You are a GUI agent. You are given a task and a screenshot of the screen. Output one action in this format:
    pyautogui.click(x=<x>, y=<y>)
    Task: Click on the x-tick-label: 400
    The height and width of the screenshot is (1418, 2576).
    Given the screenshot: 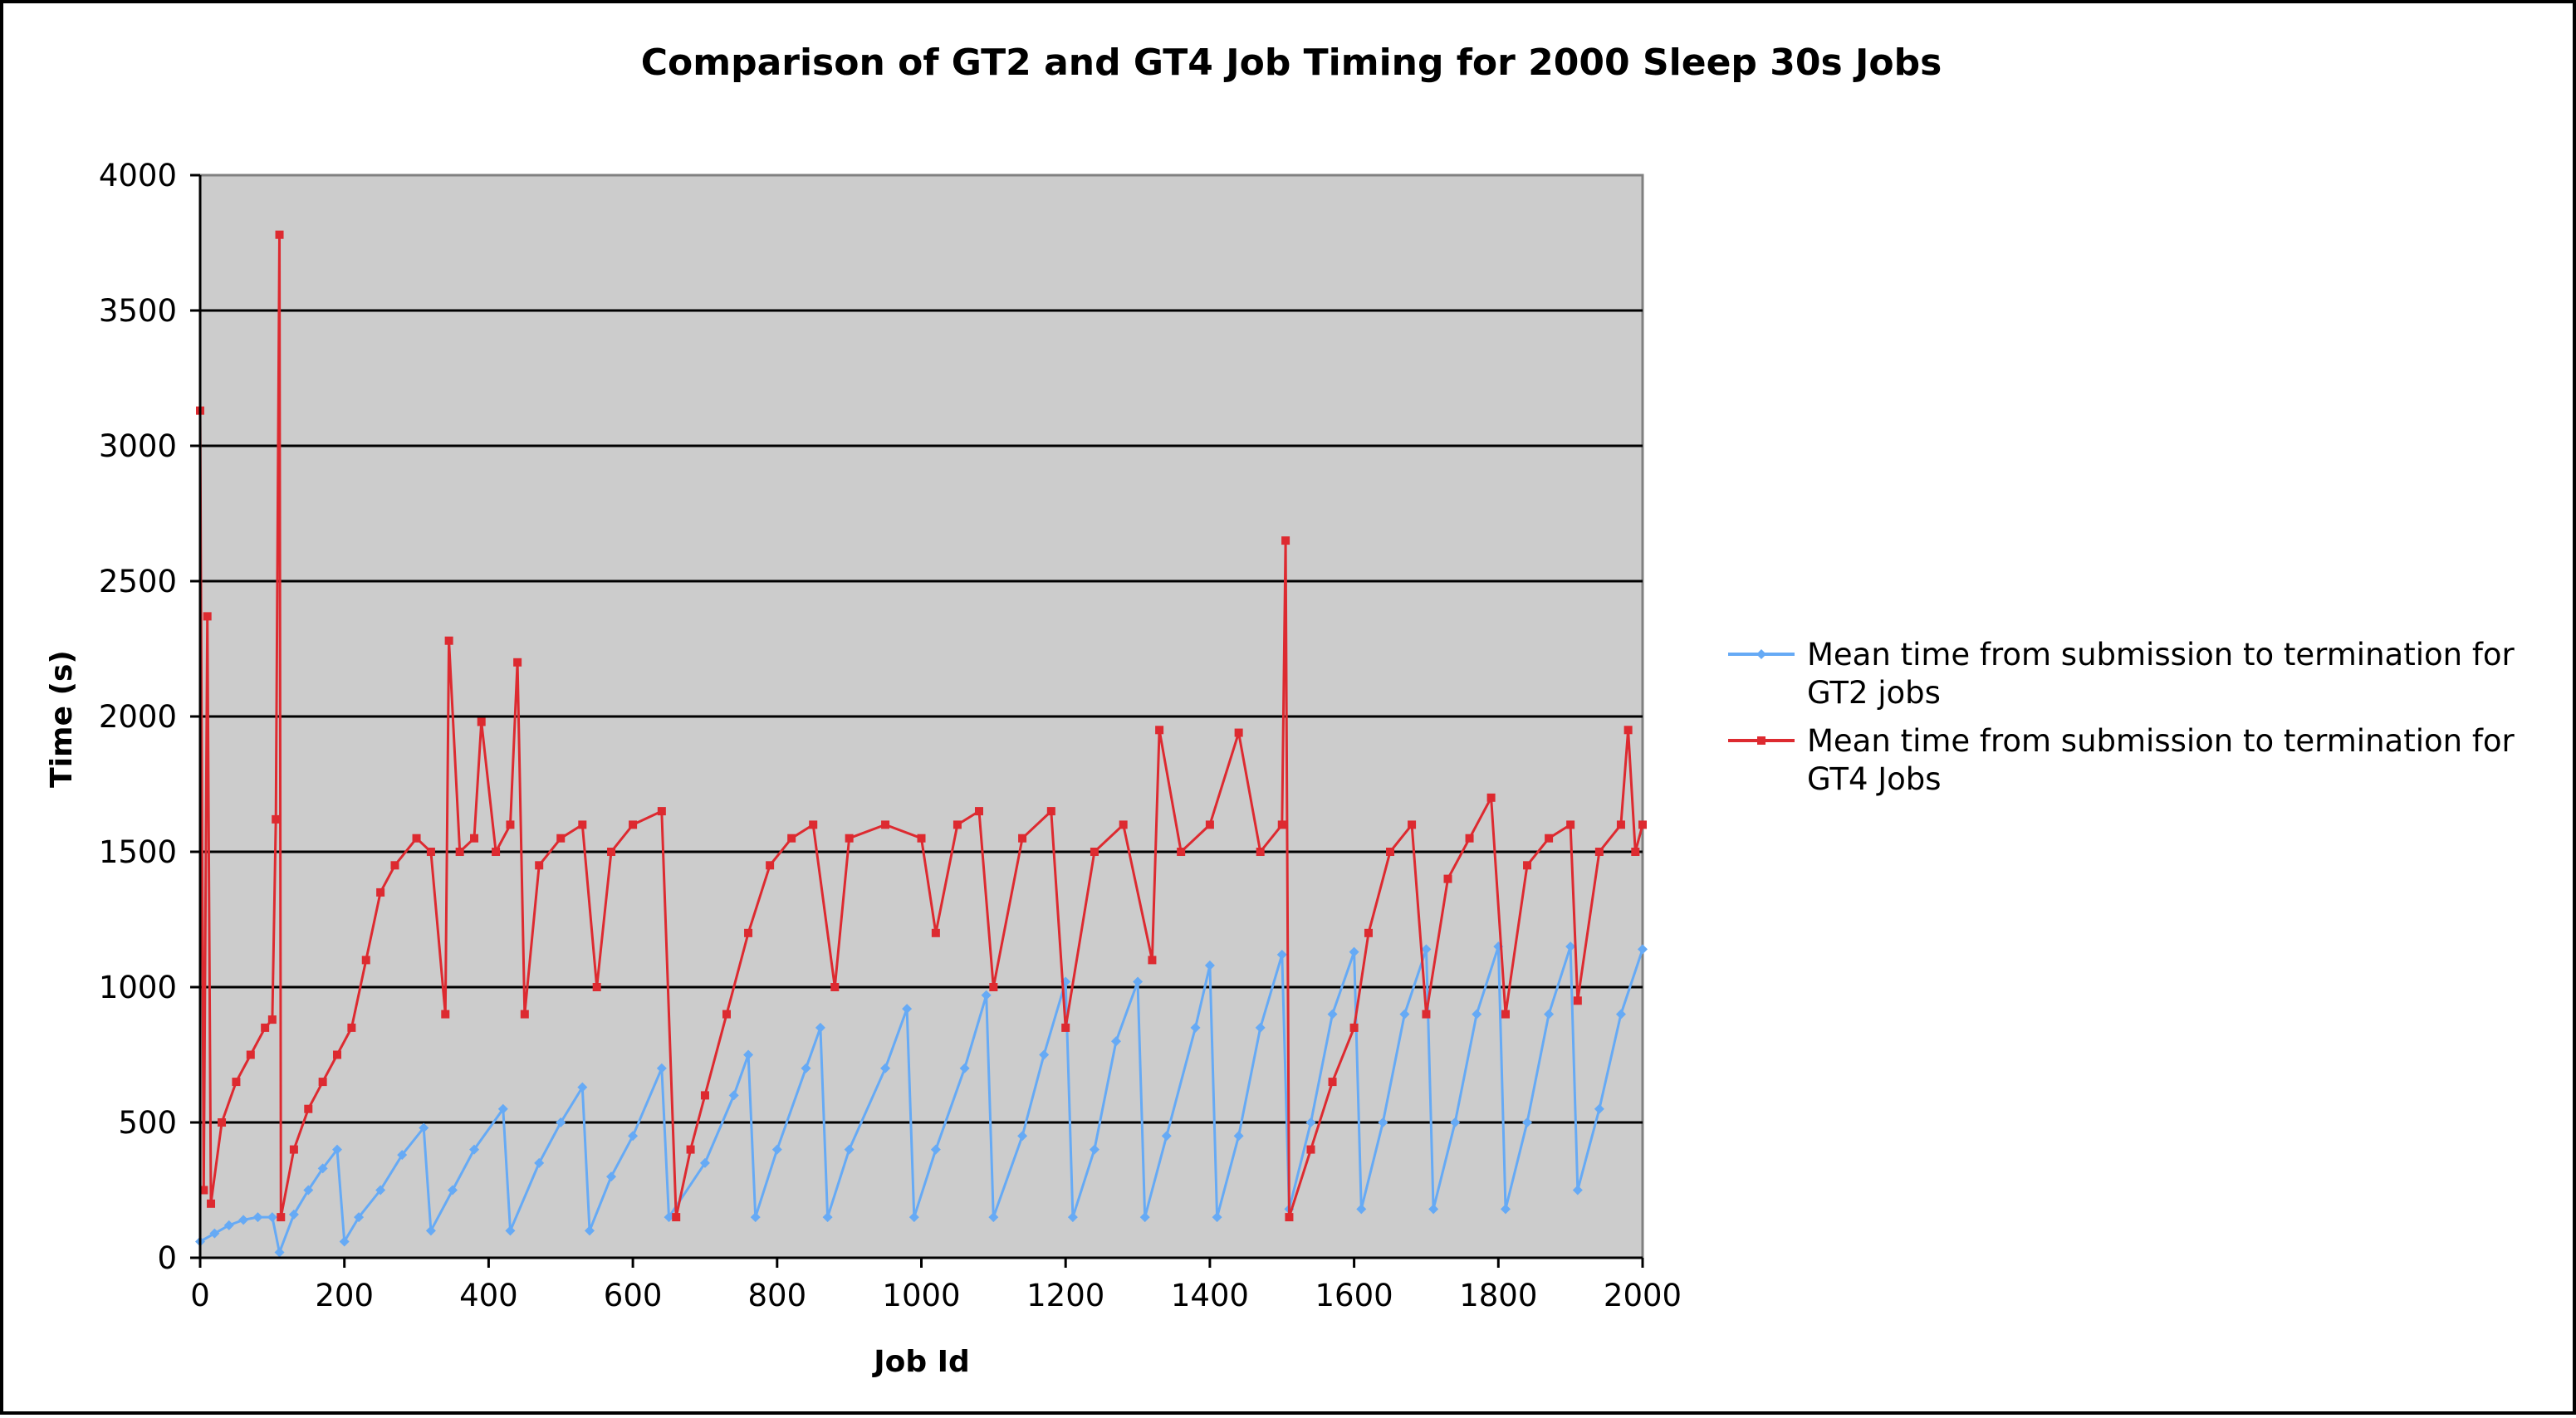 What is the action you would take?
    pyautogui.click(x=488, y=1295)
    